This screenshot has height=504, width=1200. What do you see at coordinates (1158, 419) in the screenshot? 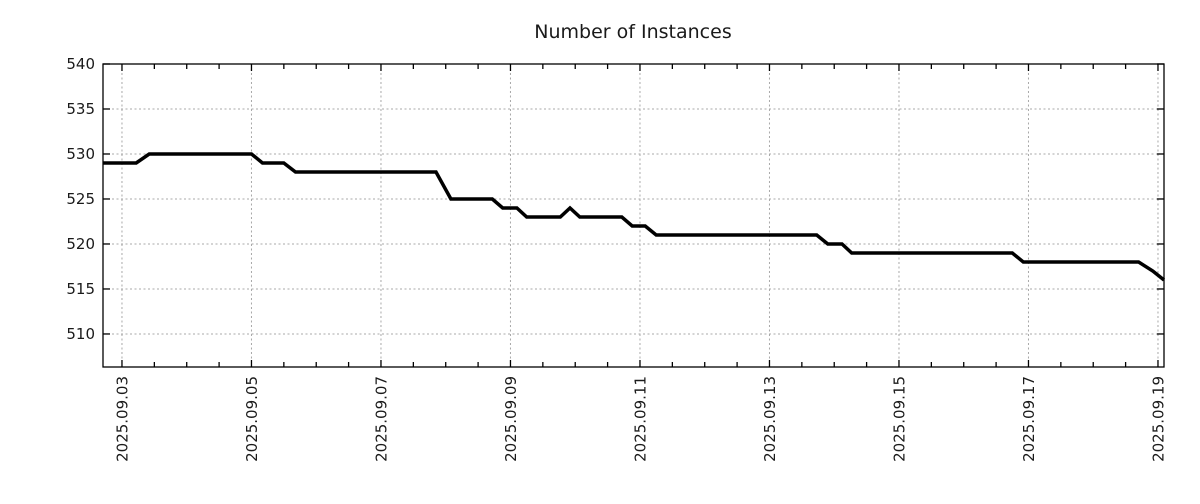
I see `x-tick-label: 2025.09.19` at bounding box center [1158, 419].